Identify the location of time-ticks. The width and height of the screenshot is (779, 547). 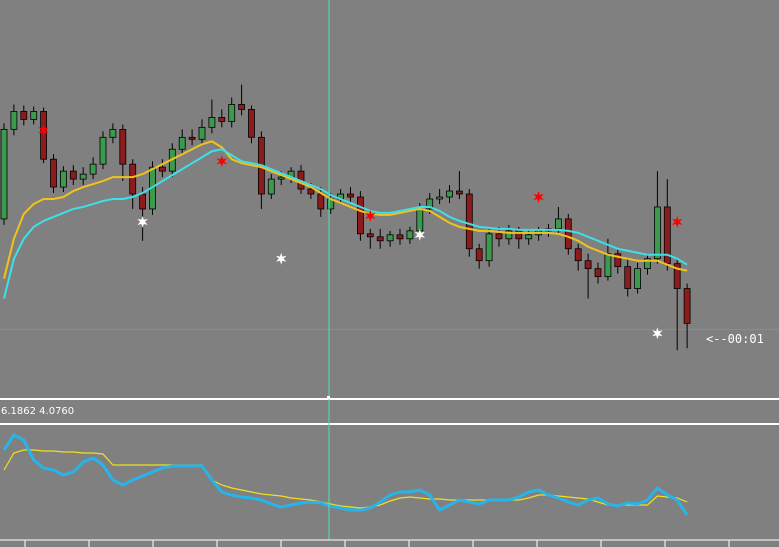
(377, 543).